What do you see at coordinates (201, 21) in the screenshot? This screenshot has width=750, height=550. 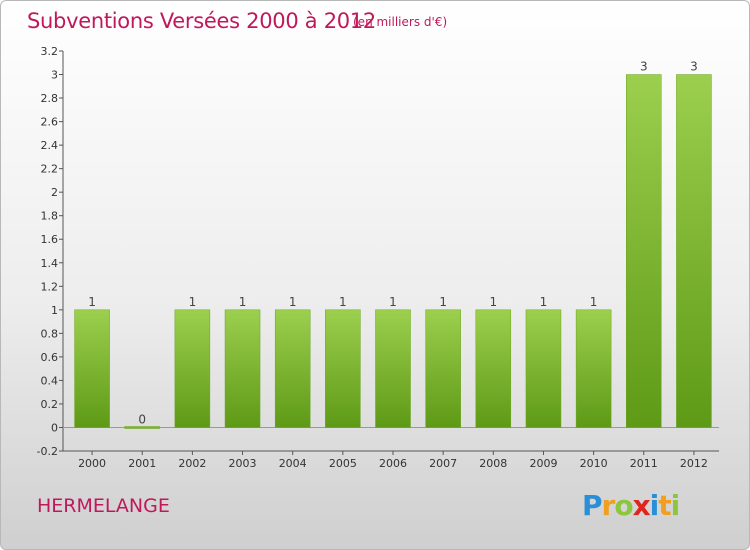 I see `chart-title: Subventions Versées 2000 à 2012` at bounding box center [201, 21].